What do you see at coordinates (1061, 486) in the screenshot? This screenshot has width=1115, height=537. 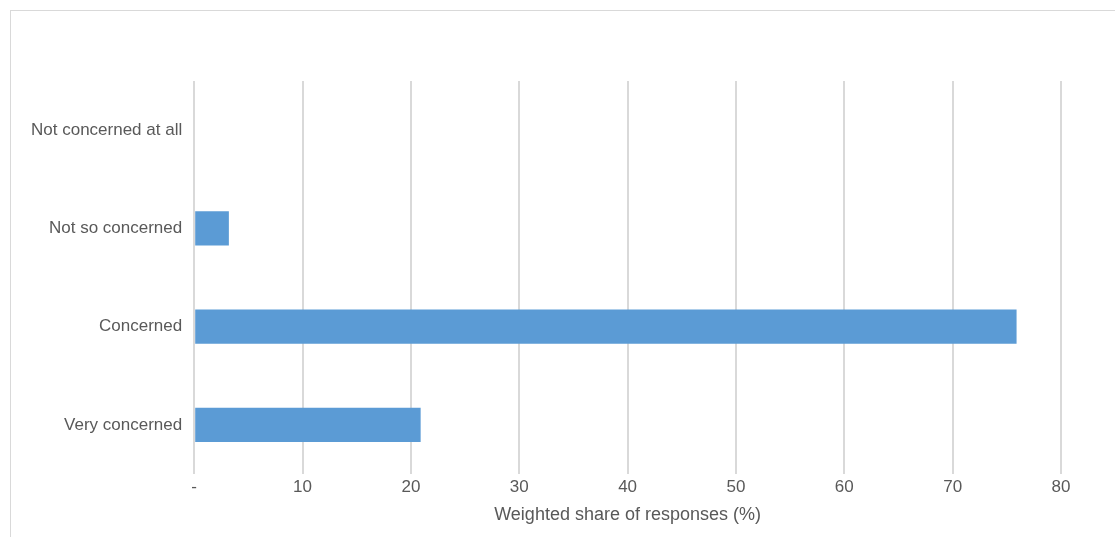 I see `x-tick-label: 80` at bounding box center [1061, 486].